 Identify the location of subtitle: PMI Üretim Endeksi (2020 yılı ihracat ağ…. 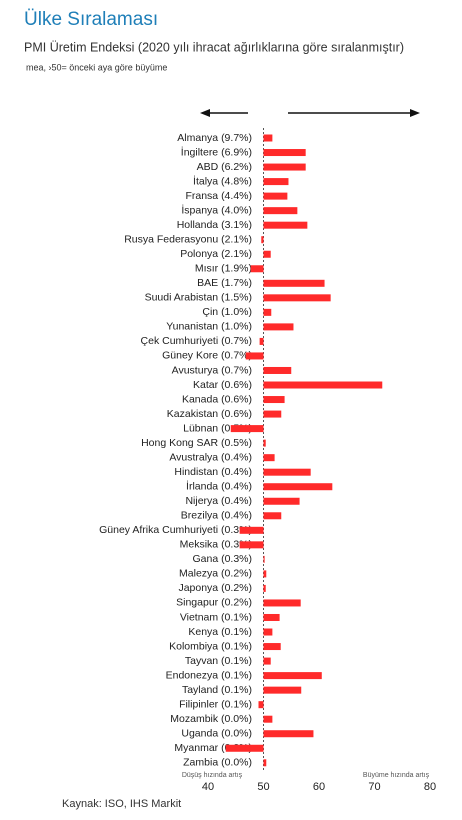
(214, 47).